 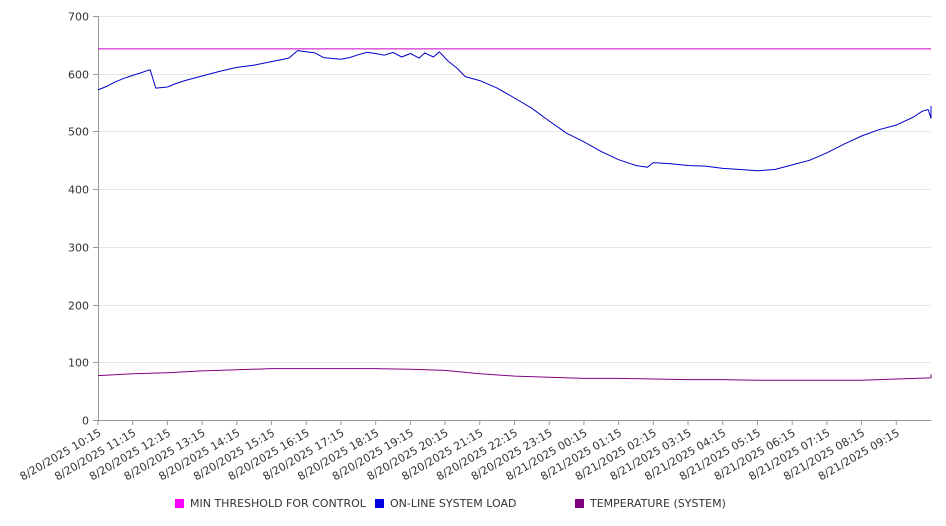 I want to click on y-tick-label: 200, so click(x=78, y=306).